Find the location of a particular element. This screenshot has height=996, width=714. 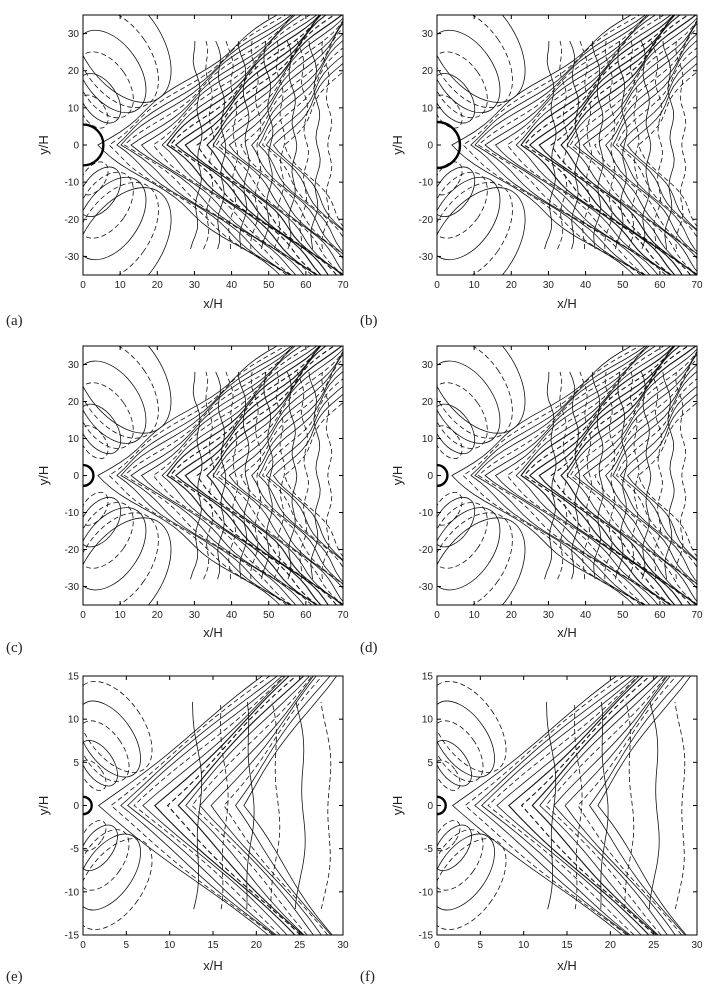

y-tick-label: 20 is located at coordinates (428, 402).